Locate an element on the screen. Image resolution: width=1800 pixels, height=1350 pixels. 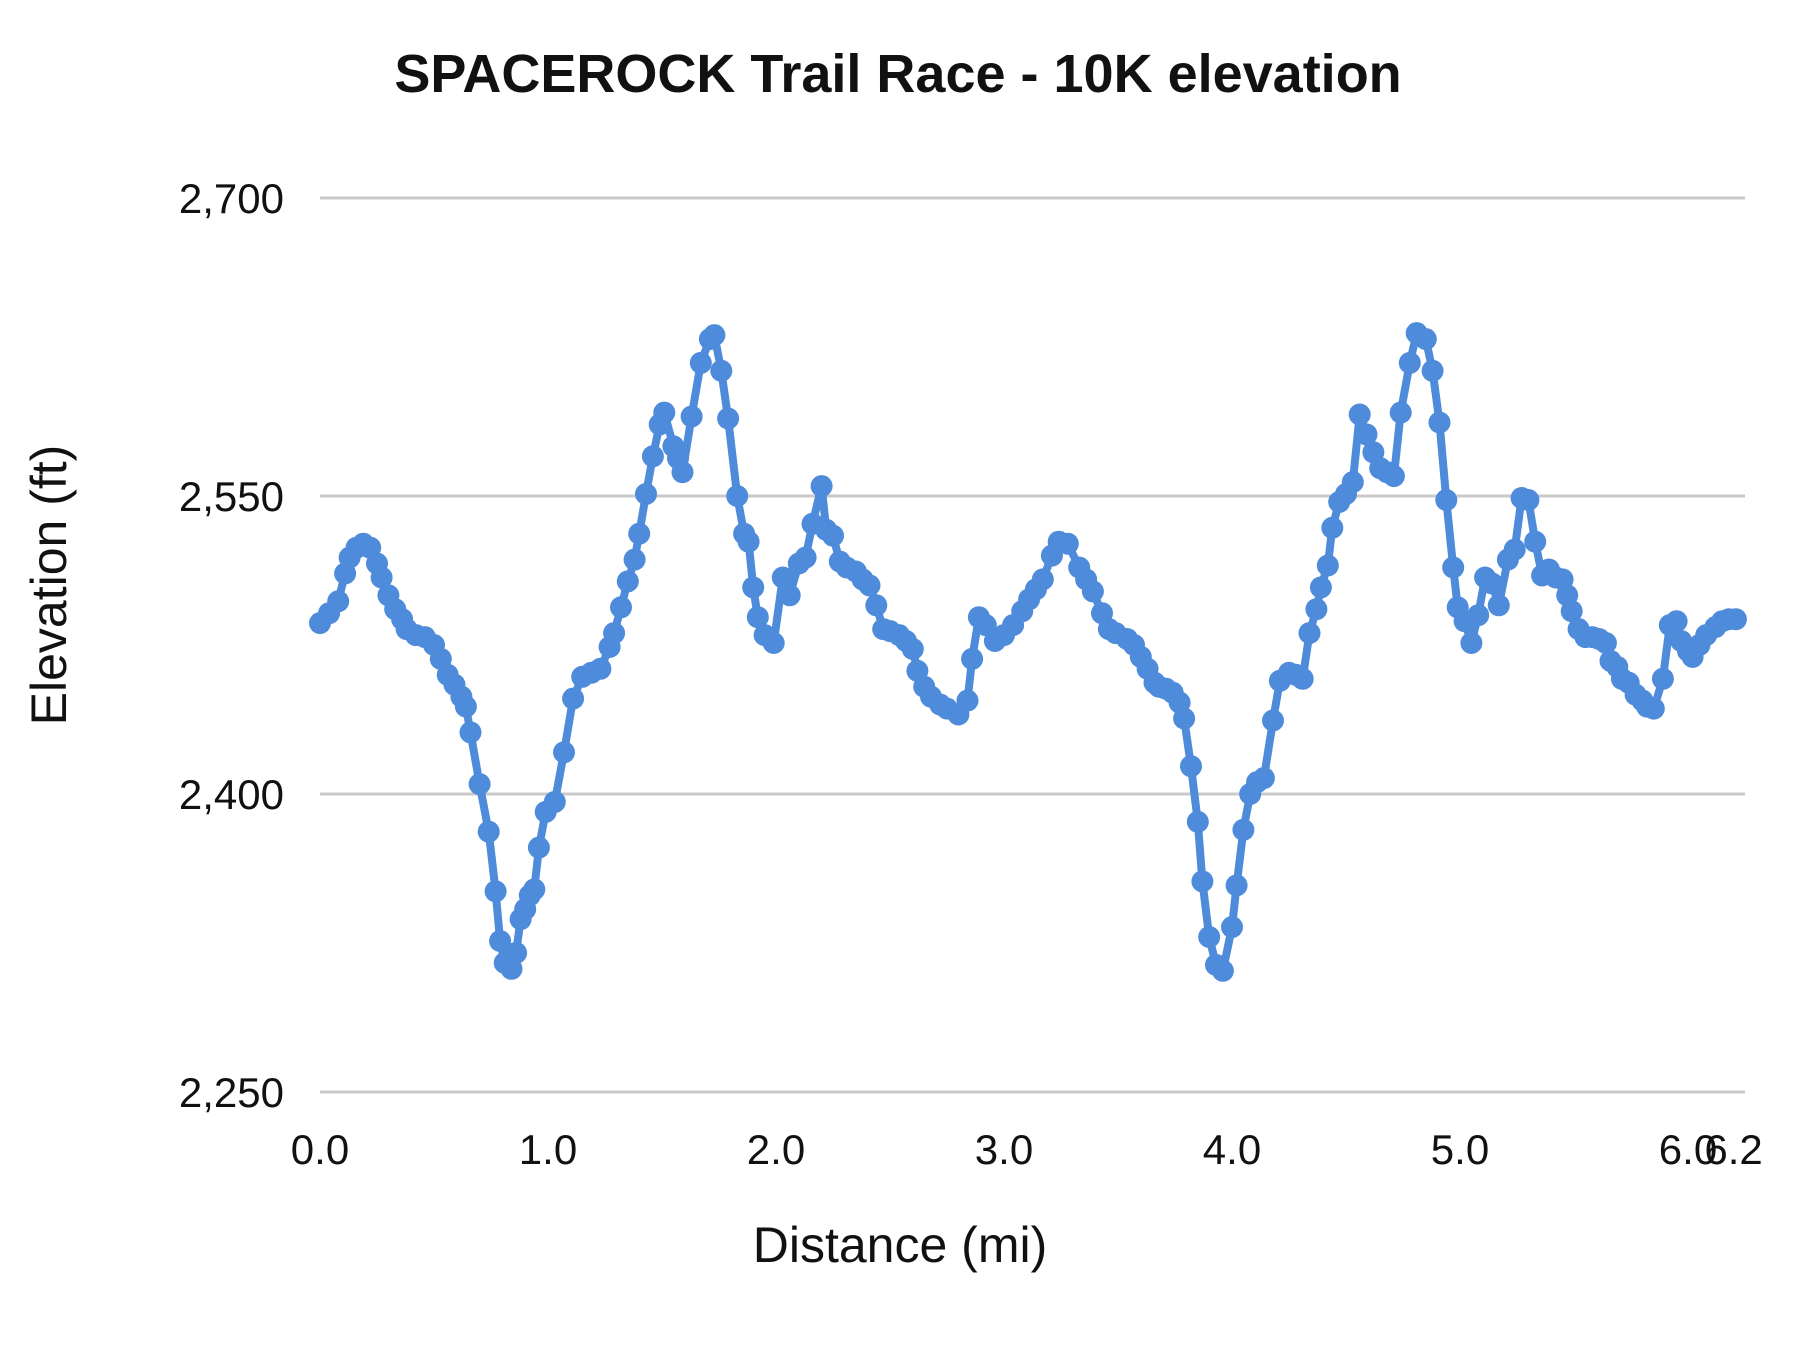
y-tick-label: 2,700 is located at coordinates (231, 198).